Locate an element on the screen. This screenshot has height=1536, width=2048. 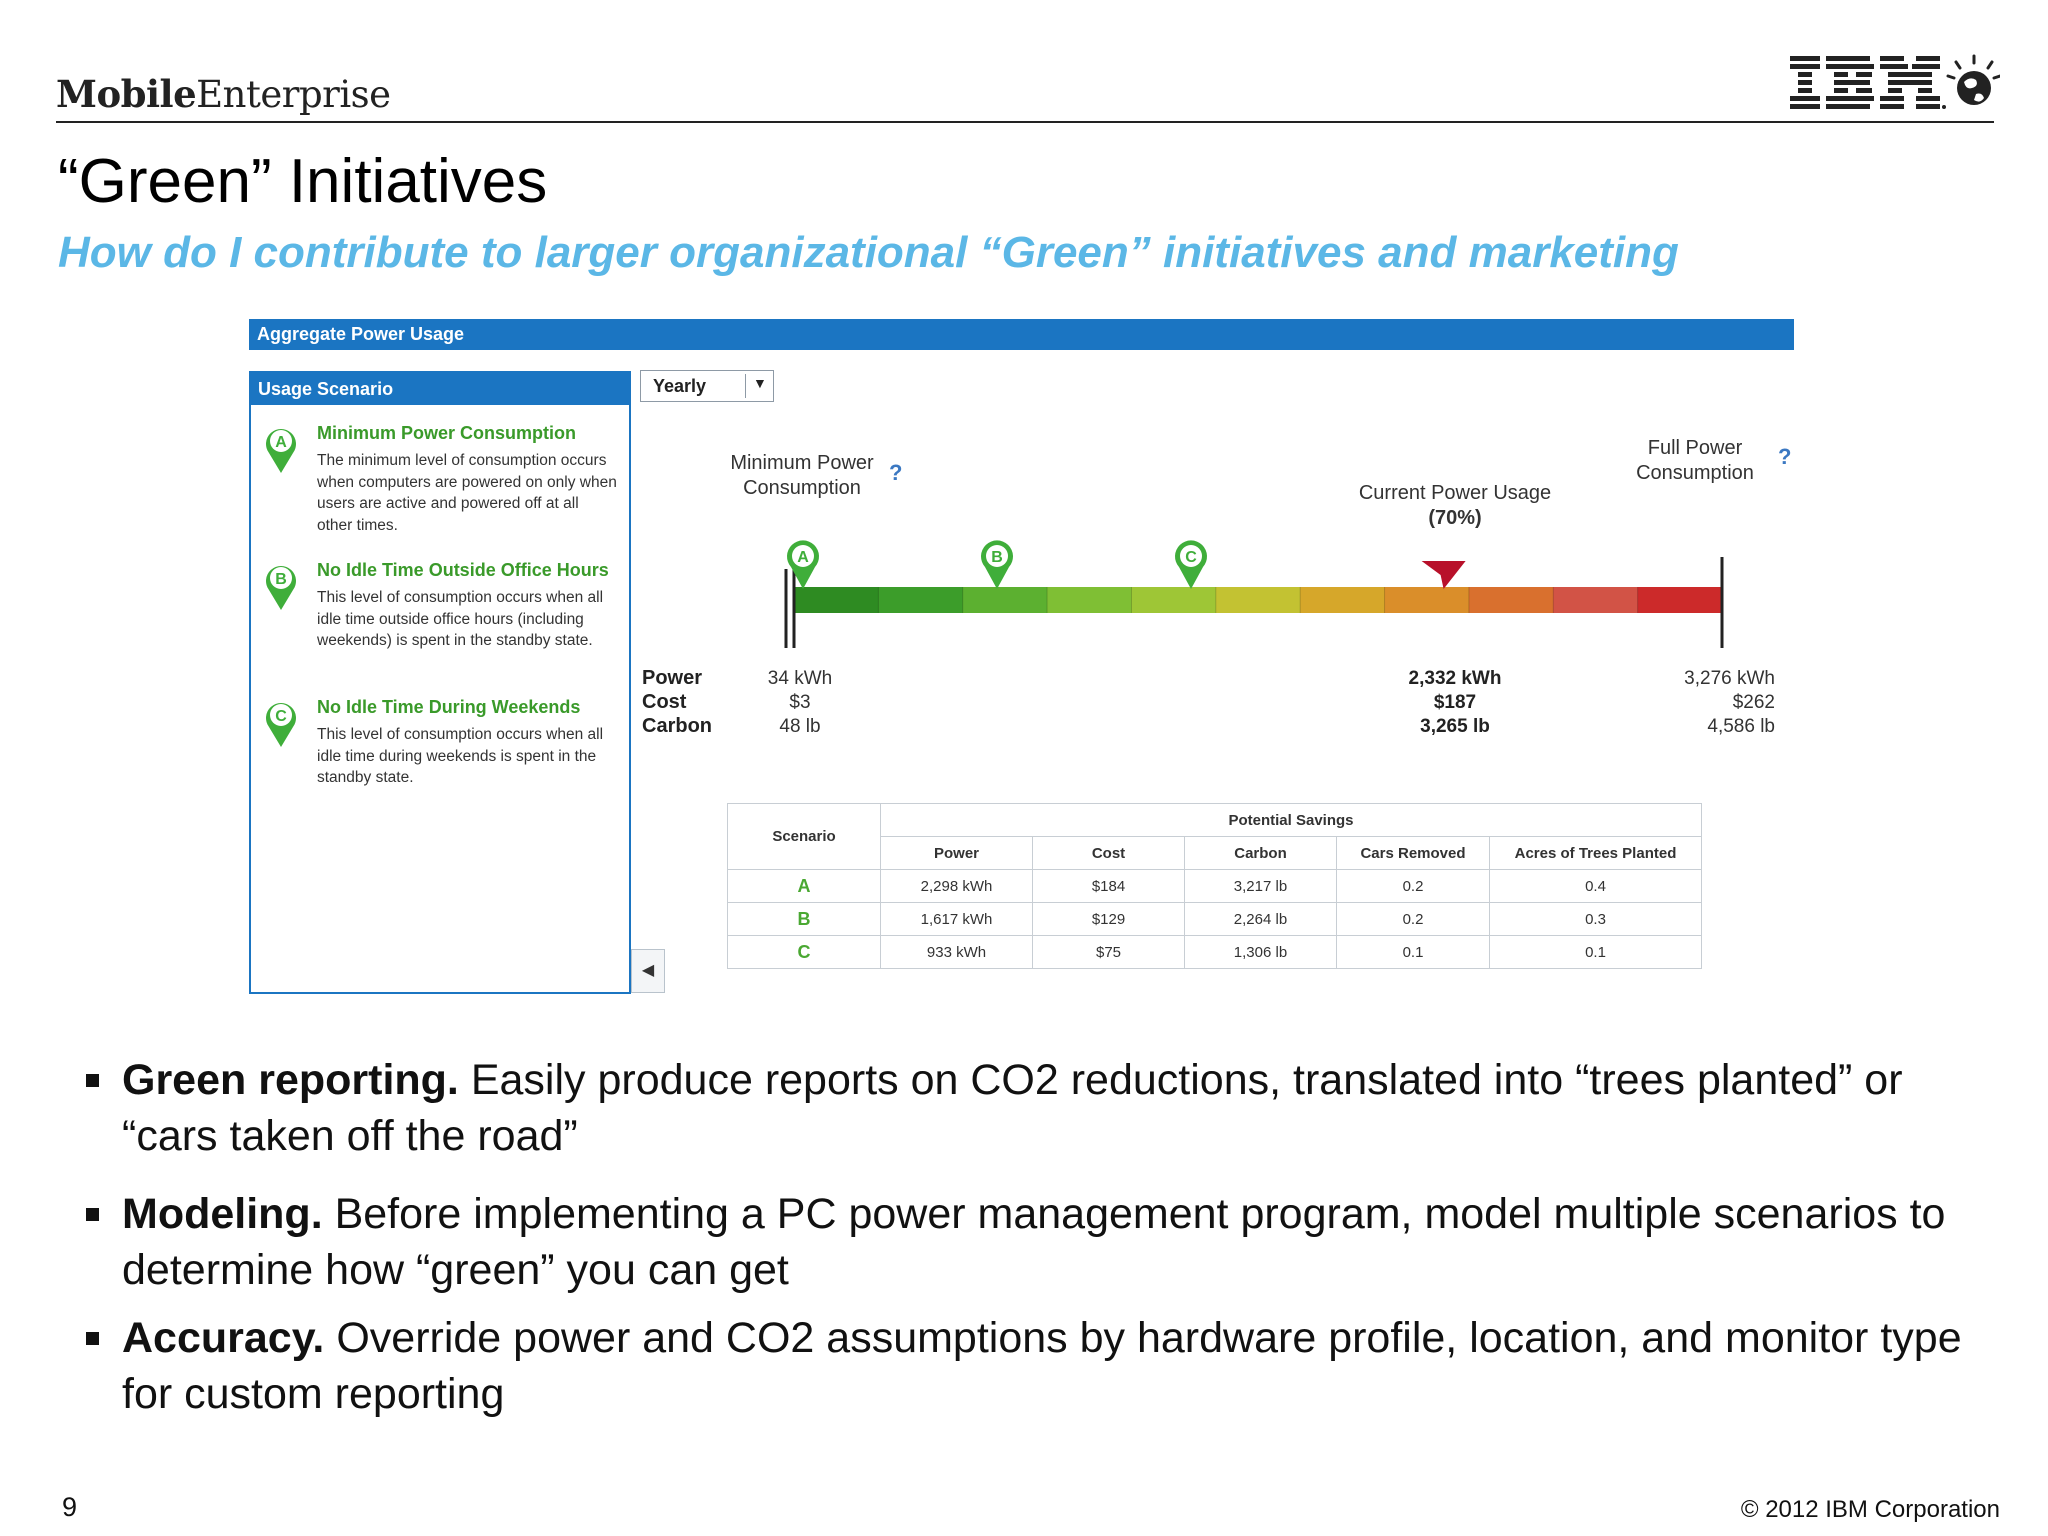
power-cell: 933 kWh is located at coordinates (956, 952).